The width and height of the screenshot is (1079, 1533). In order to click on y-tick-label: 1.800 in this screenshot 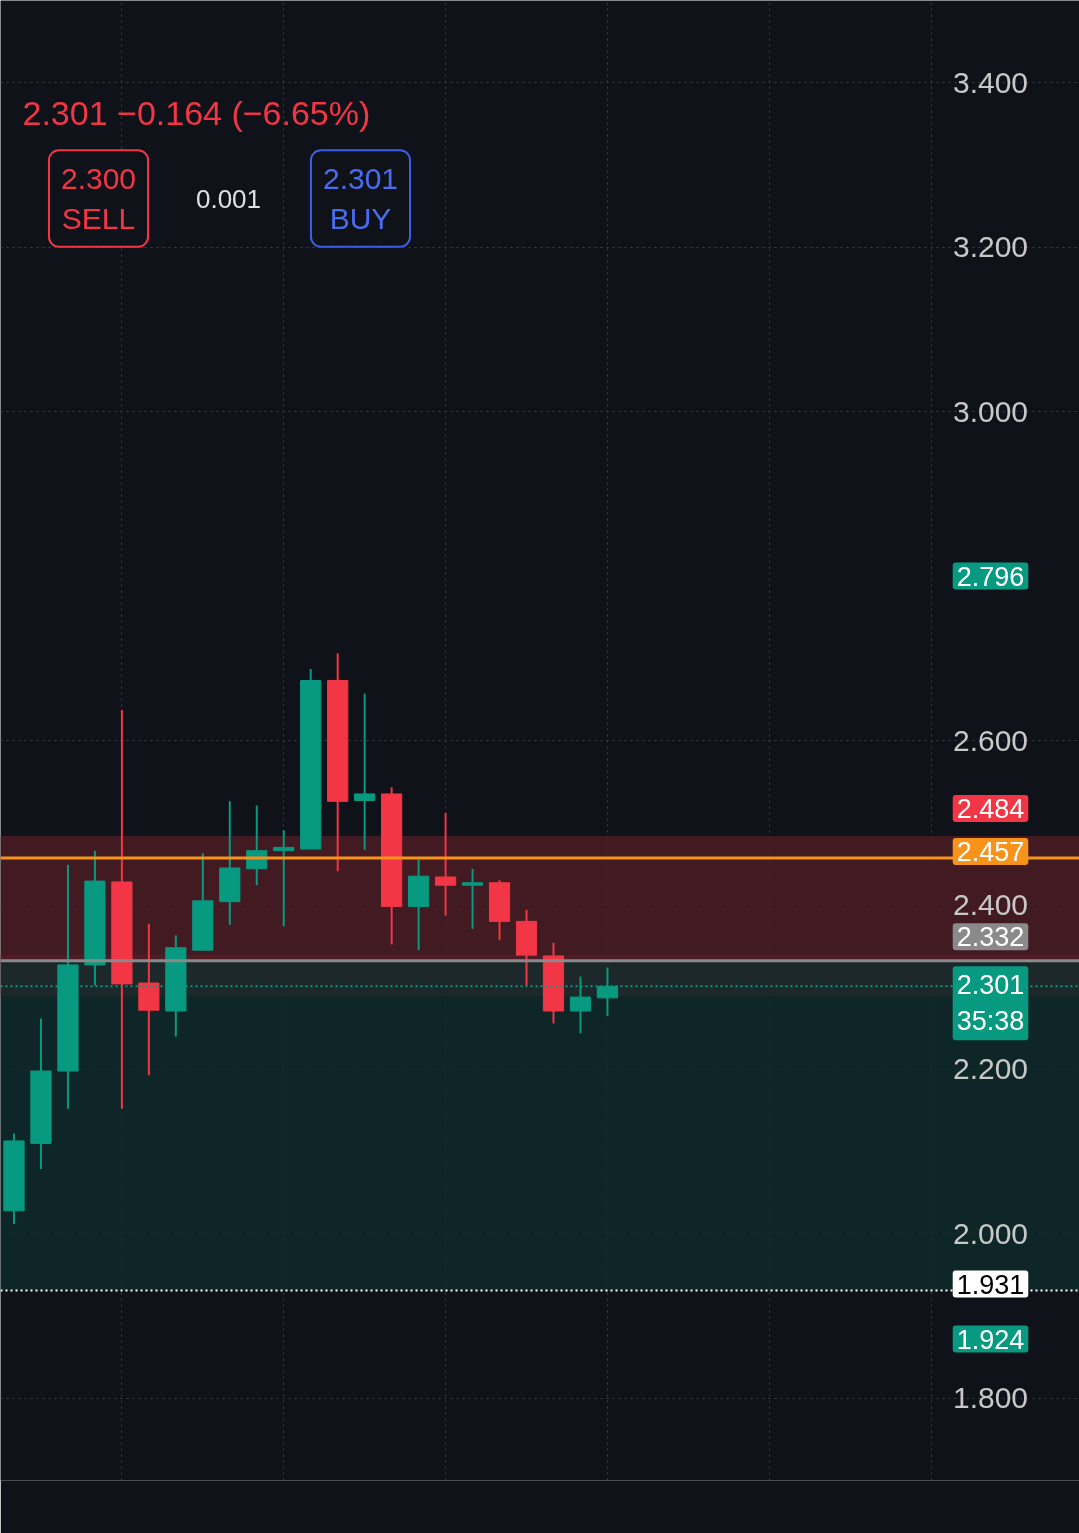, I will do `click(990, 1398)`.